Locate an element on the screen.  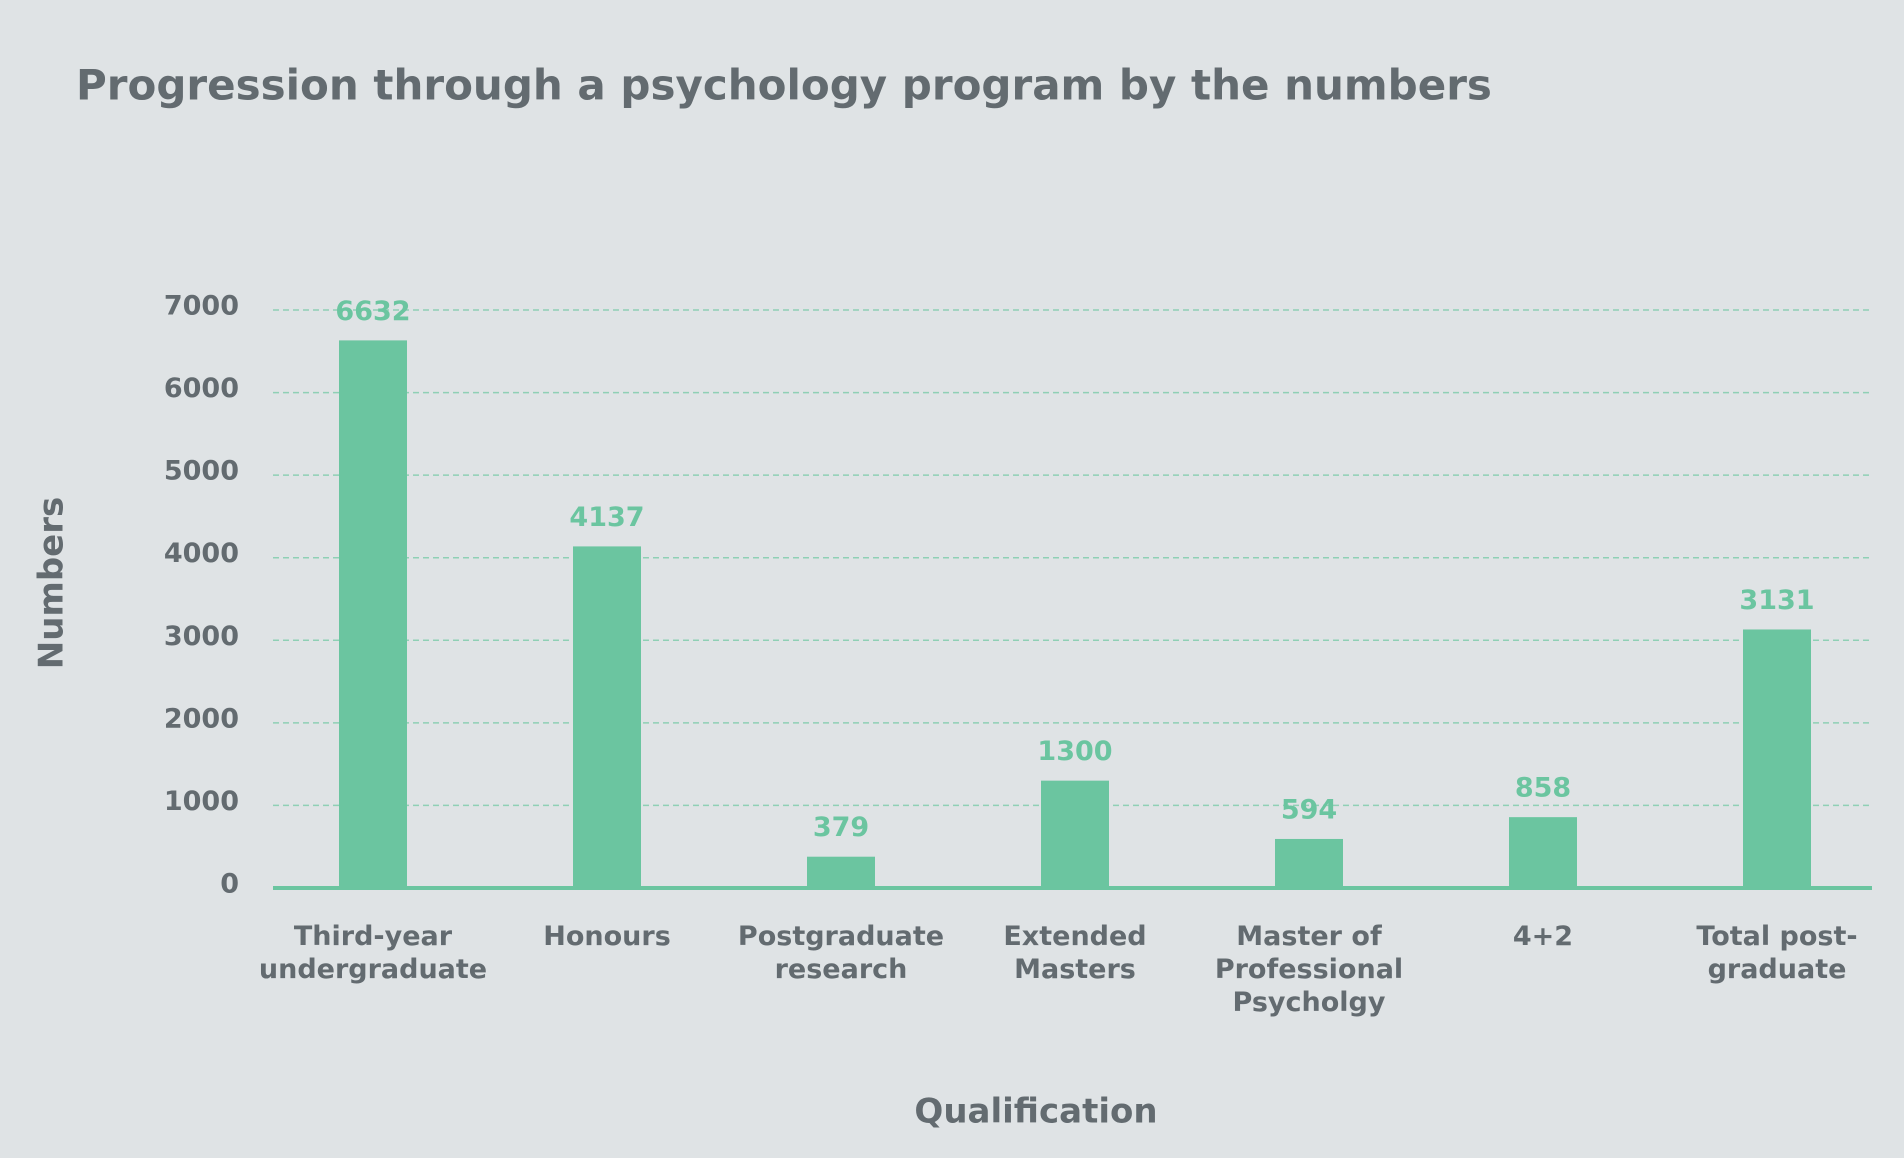
x-tick-label: Total post-graduate is located at coordinates (1776, 953).